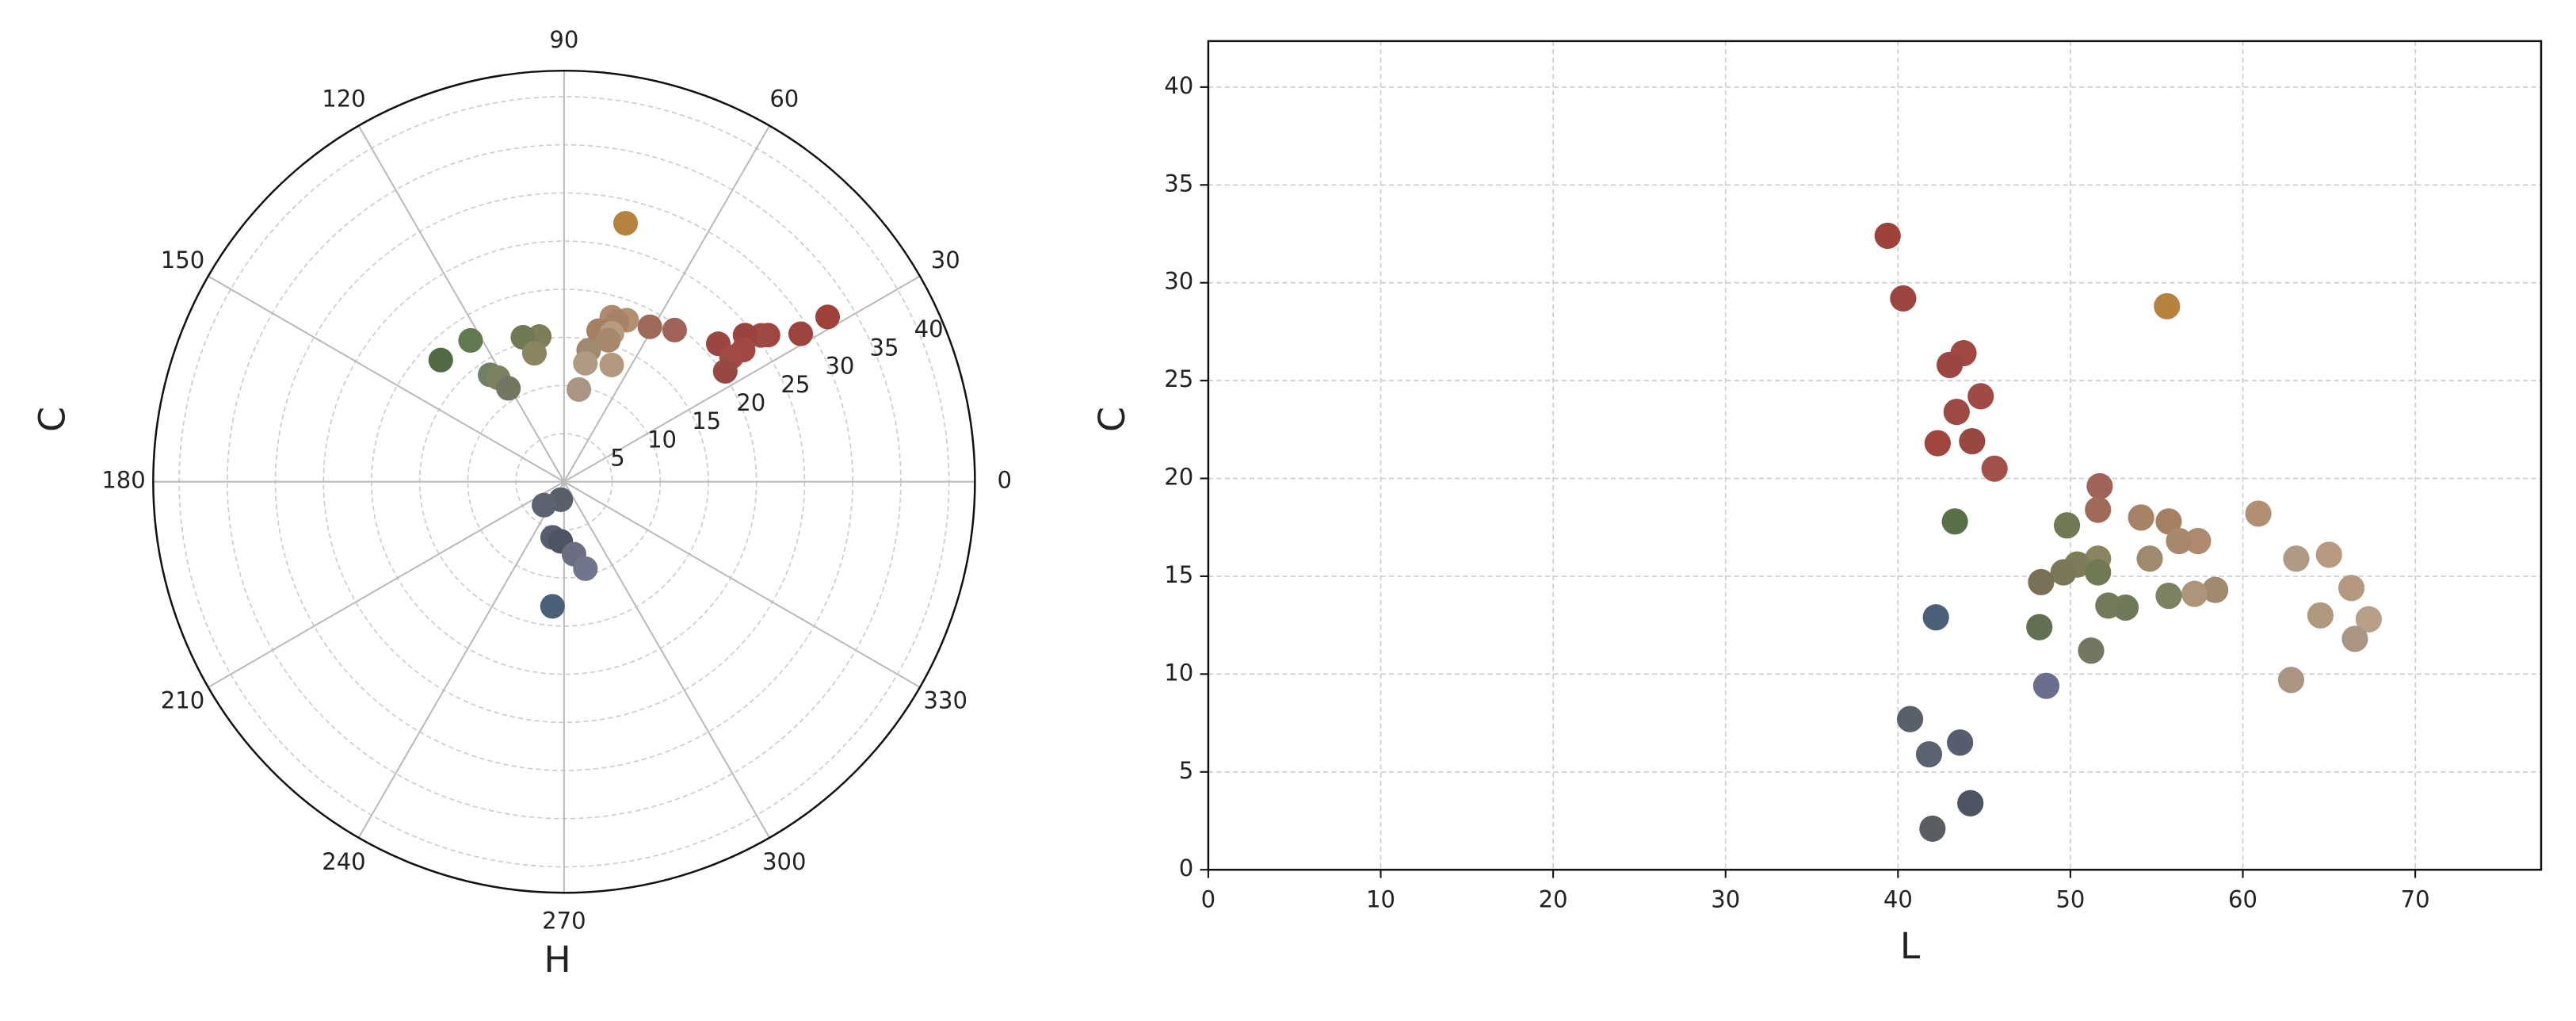 This screenshot has width=2576, height=1021. I want to click on y-axis-label: C, so click(1112, 419).